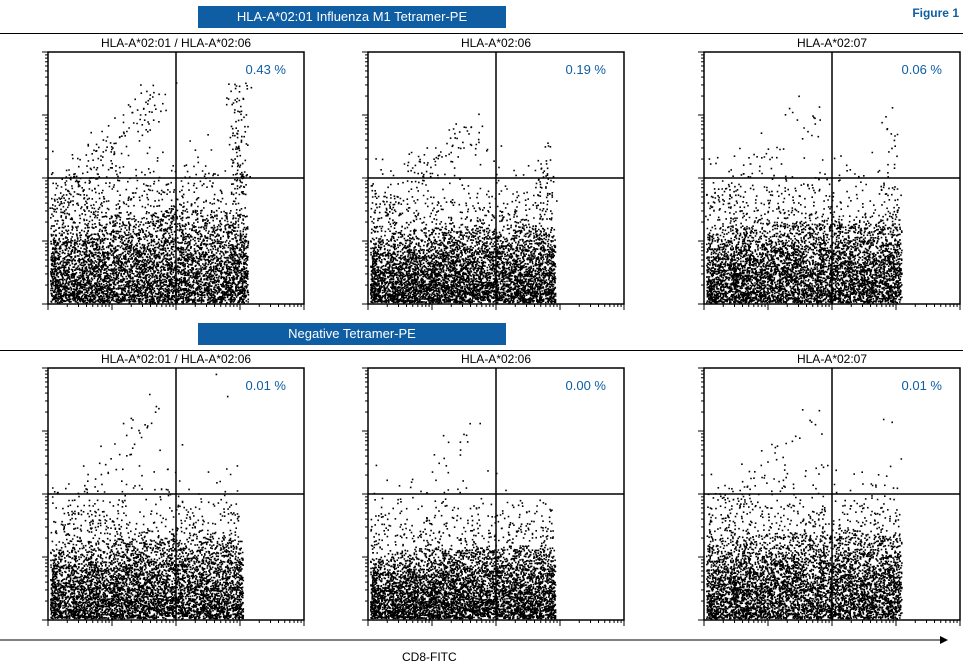 The image size is (963, 667). What do you see at coordinates (266, 69) in the screenshot?
I see `upper-right-percent: 0.43 %` at bounding box center [266, 69].